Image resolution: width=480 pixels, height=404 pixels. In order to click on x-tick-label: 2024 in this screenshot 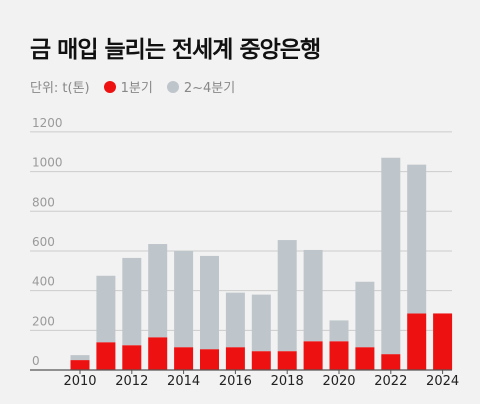, I will do `click(442, 381)`.